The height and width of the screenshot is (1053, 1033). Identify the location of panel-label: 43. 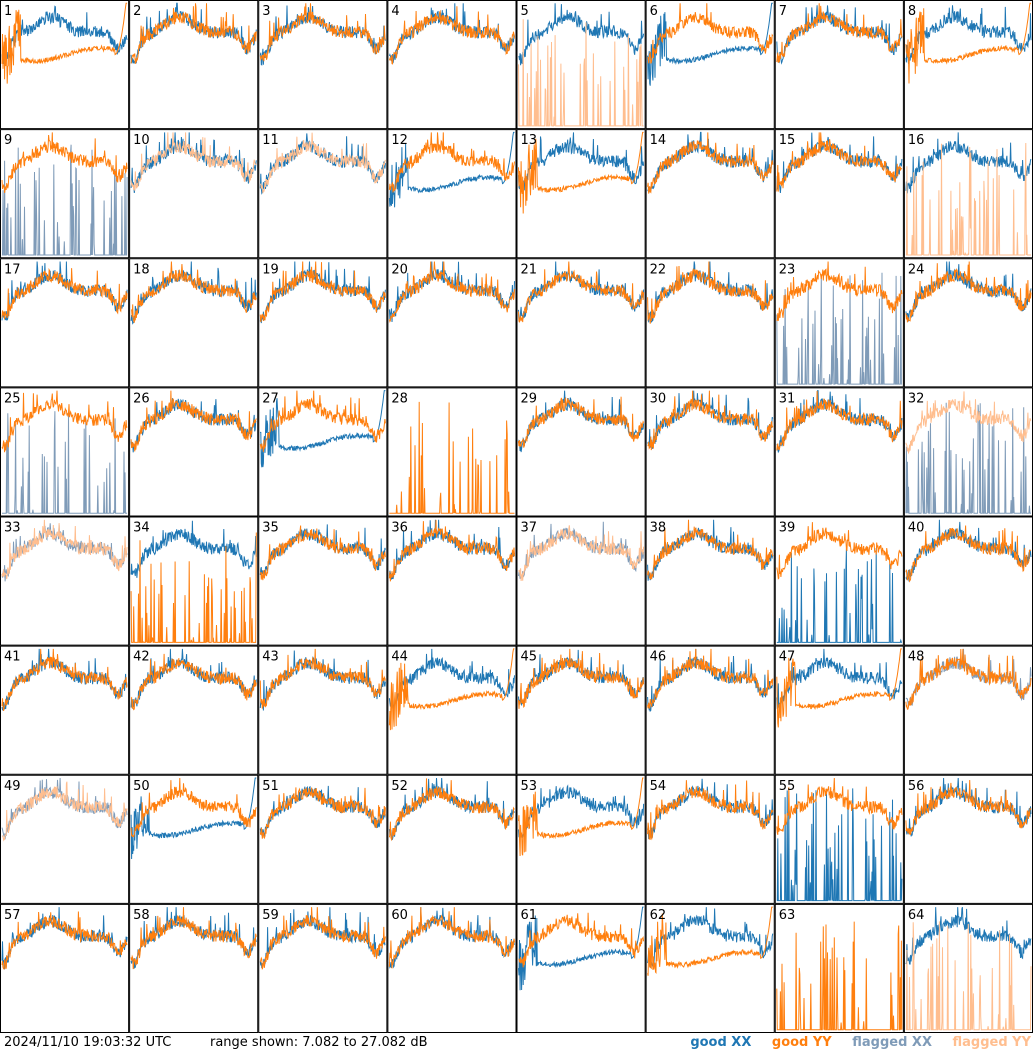
(270, 657).